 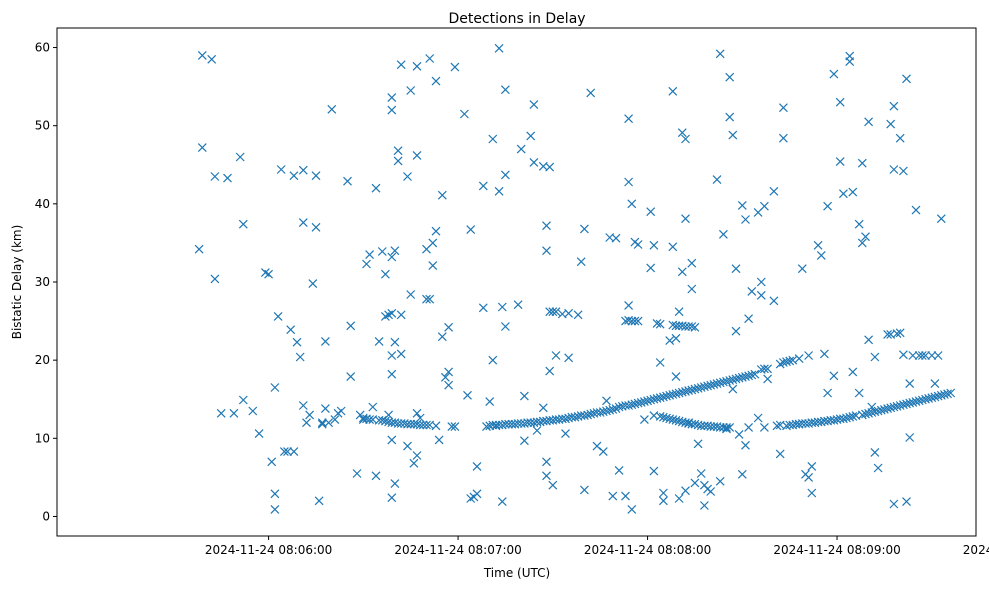 What do you see at coordinates (42, 438) in the screenshot?
I see `y-tick-label: 10` at bounding box center [42, 438].